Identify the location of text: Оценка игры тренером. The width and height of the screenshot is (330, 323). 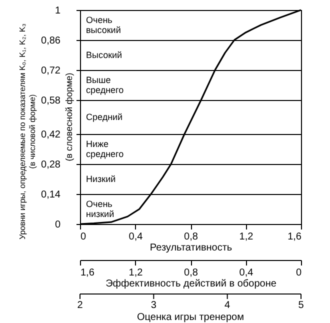
(190, 317).